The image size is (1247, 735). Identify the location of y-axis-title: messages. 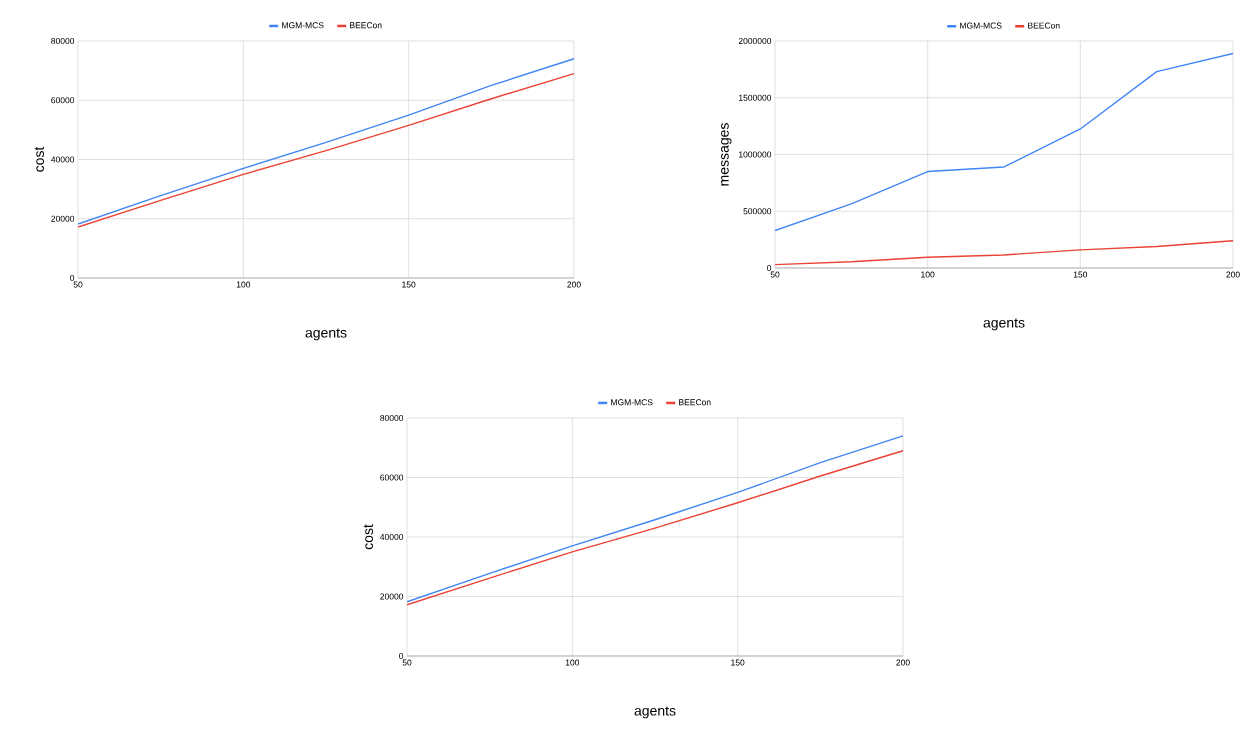
(726, 154).